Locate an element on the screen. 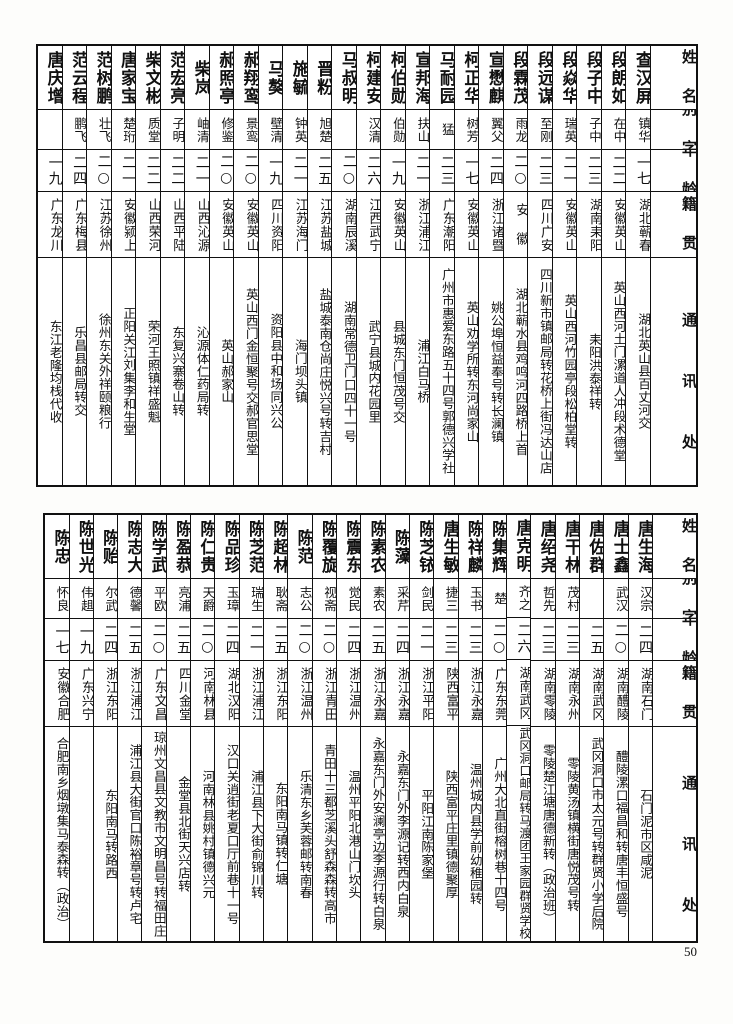  roster-record-column: 唐生海 汉宗 二四 湖南石门 石门泥市区咸泥 is located at coordinates (639, 728).